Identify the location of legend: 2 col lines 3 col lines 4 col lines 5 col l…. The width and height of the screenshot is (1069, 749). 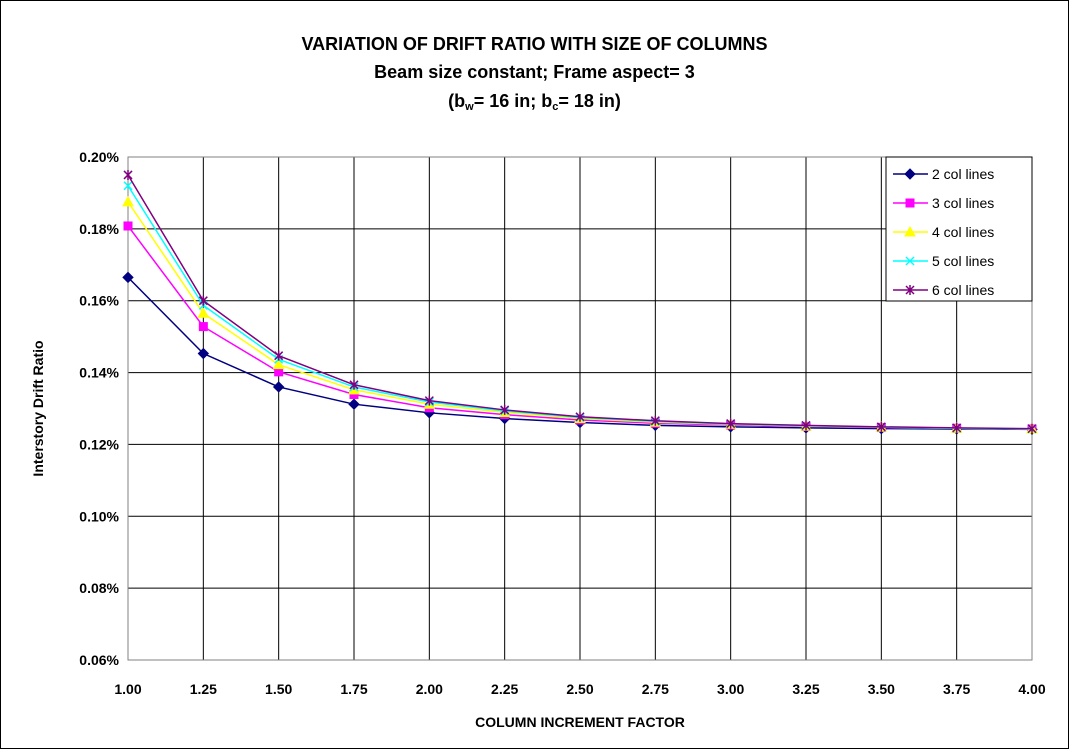
(959, 229).